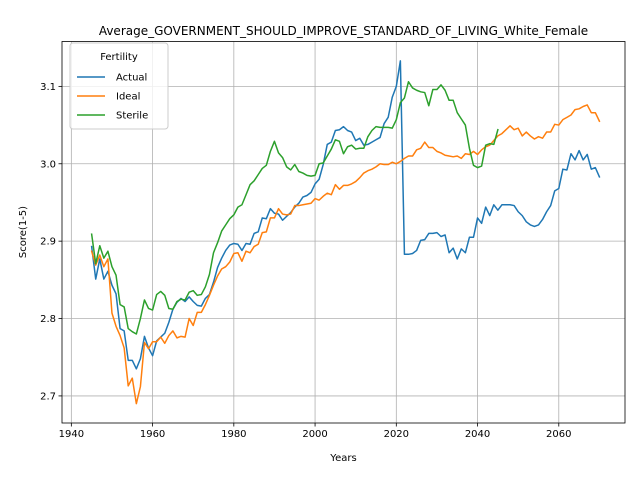 The width and height of the screenshot is (640, 485). What do you see at coordinates (71, 434) in the screenshot?
I see `x-tick-label: 1940` at bounding box center [71, 434].